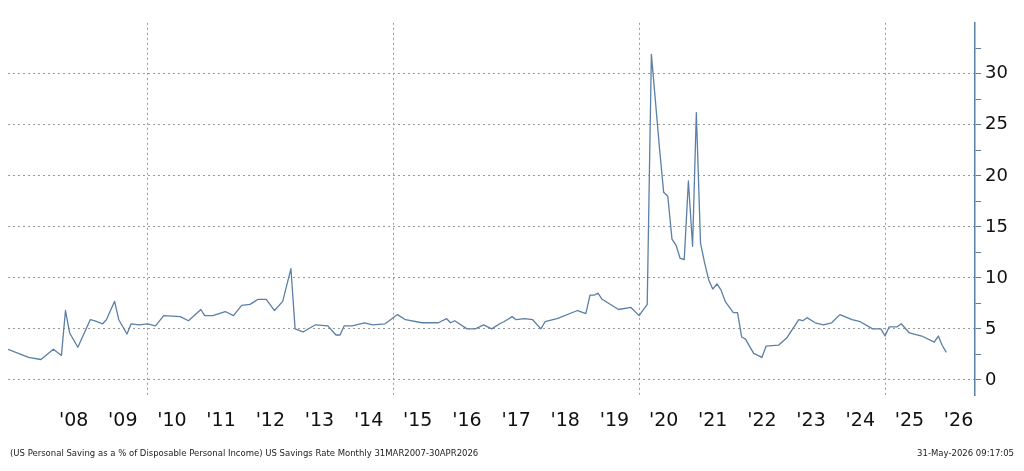  Describe the element at coordinates (221, 418) in the screenshot. I see `x-tick-label: '11` at that location.